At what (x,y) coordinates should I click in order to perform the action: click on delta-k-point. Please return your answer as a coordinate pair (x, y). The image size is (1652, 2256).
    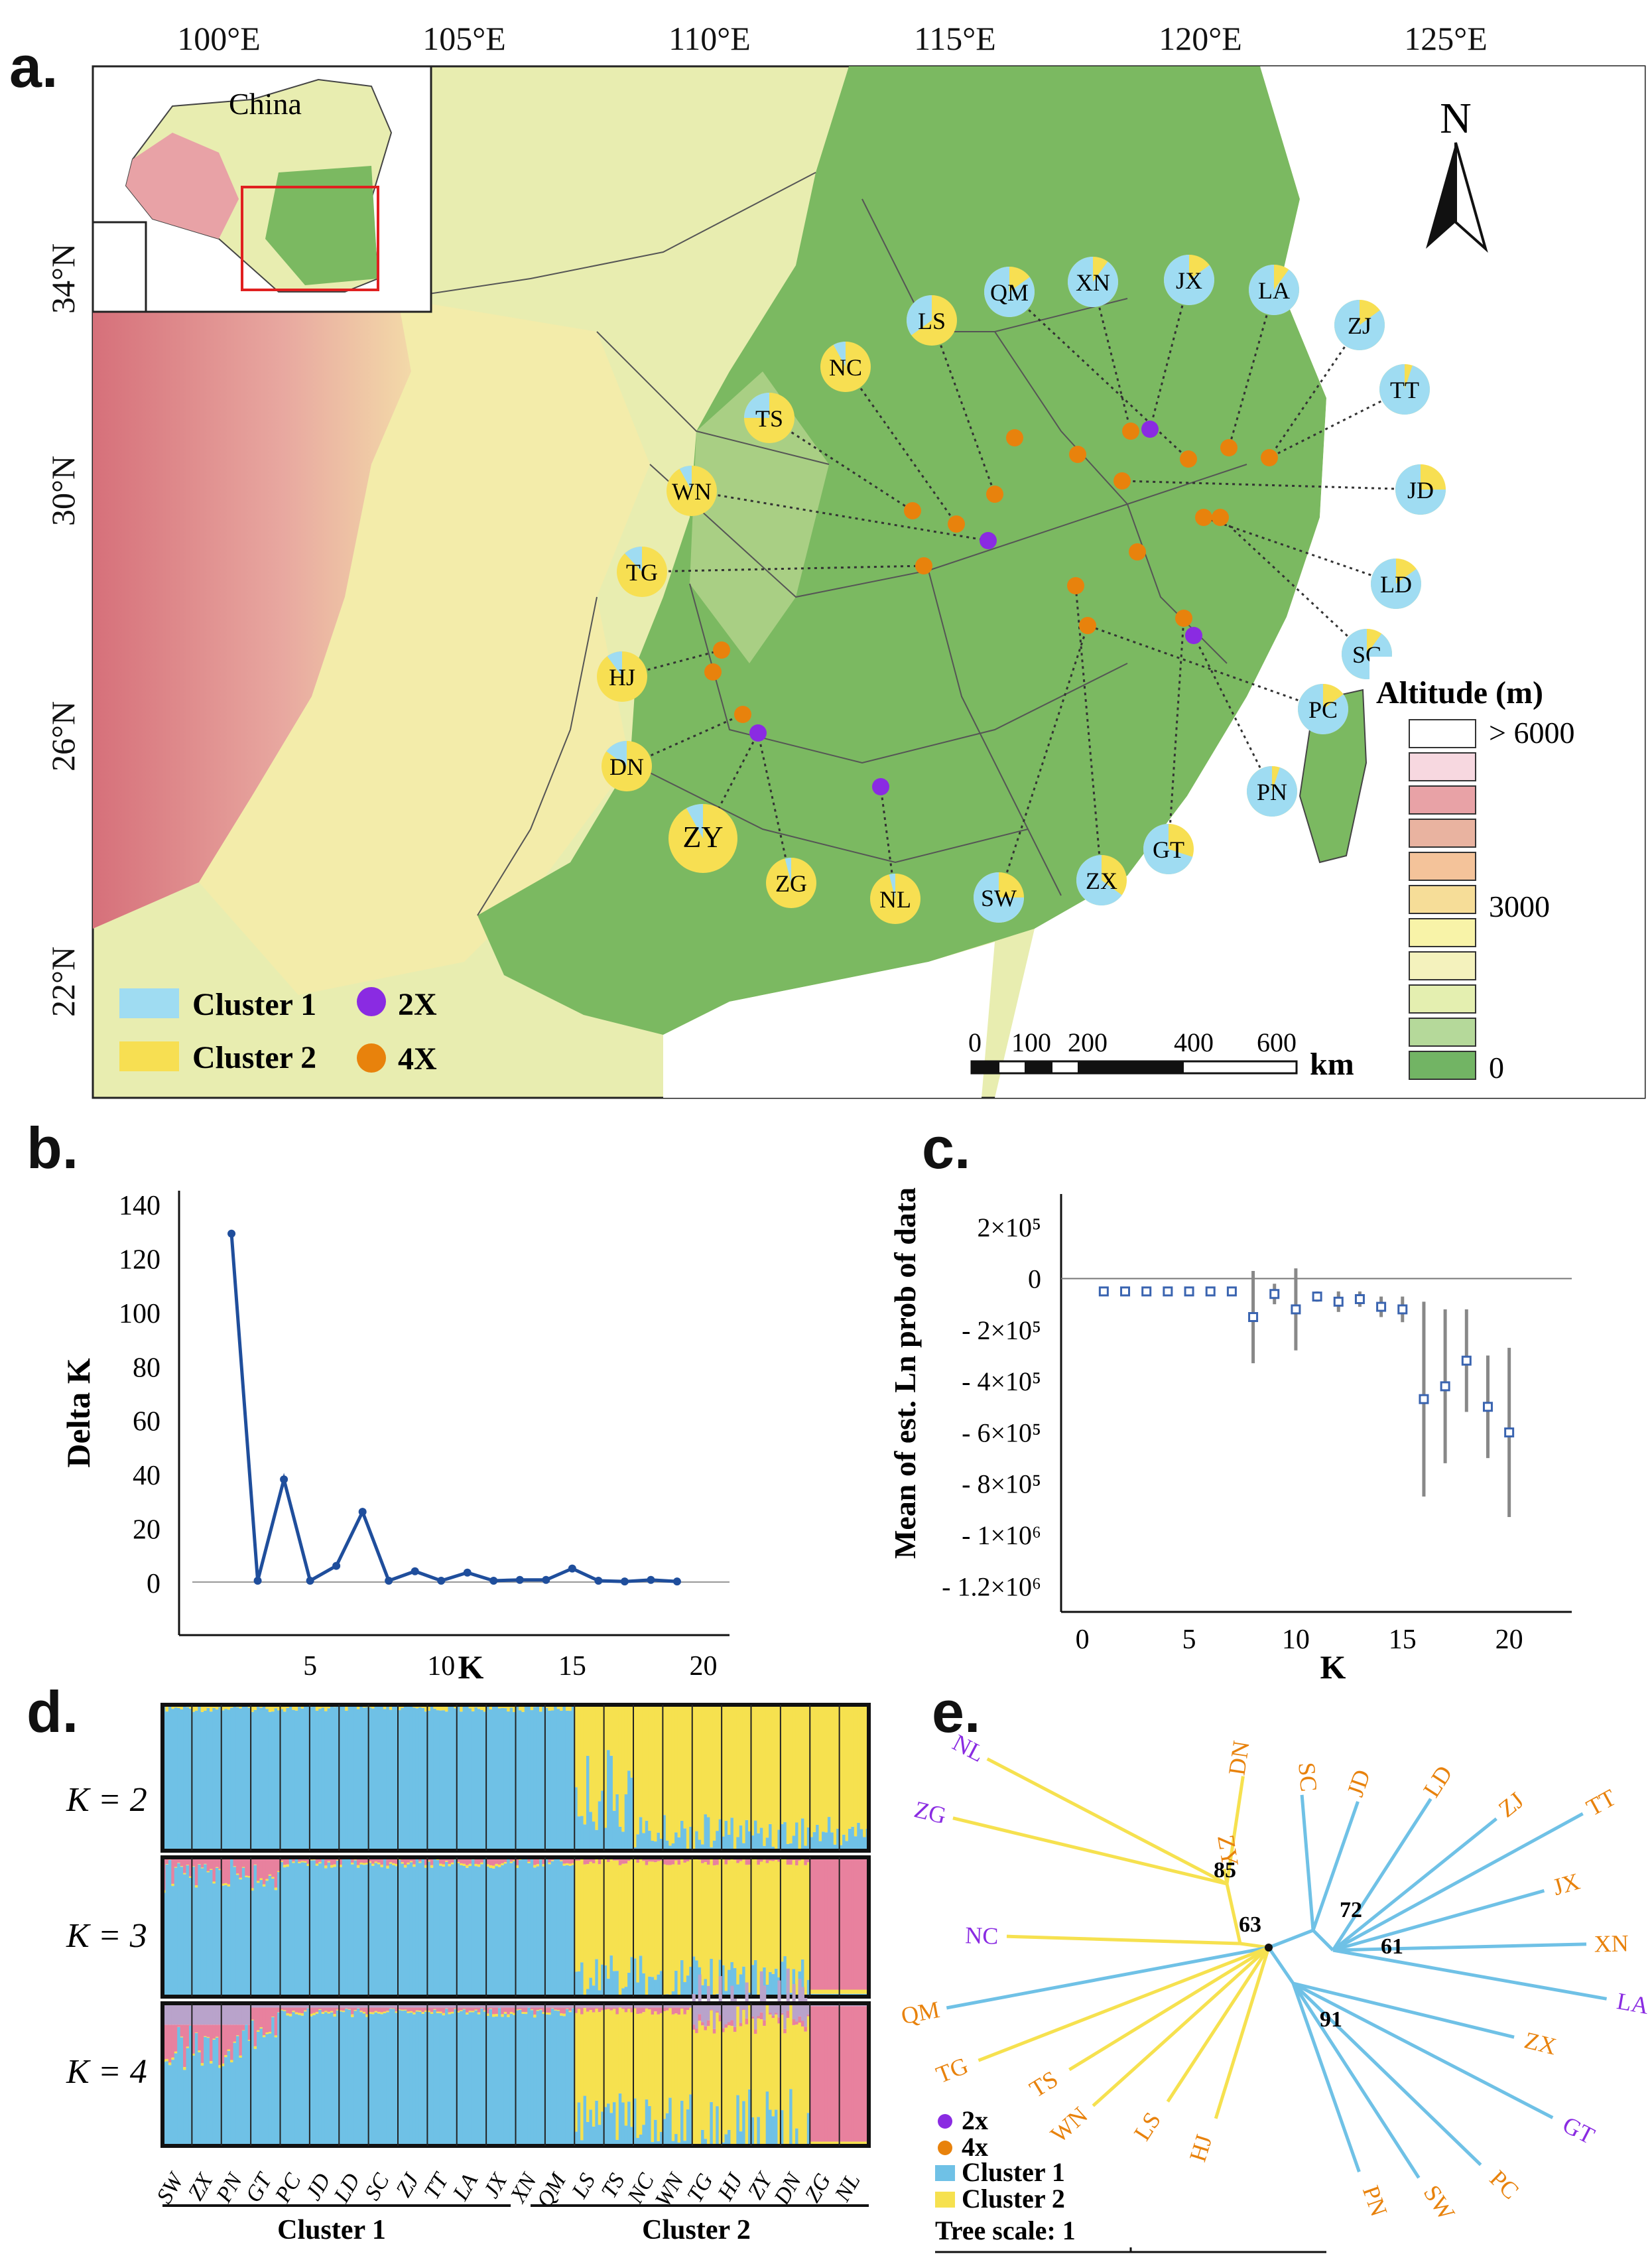
    Looking at the image, I should click on (519, 1579).